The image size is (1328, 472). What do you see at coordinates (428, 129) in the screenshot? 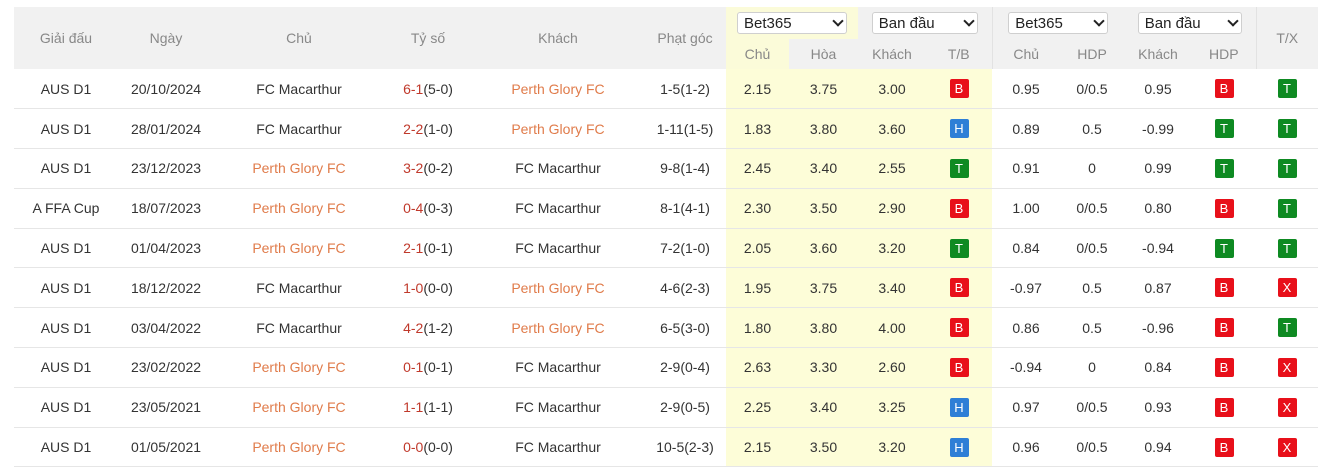
I see `score-cell: 2-2(1-0)` at bounding box center [428, 129].